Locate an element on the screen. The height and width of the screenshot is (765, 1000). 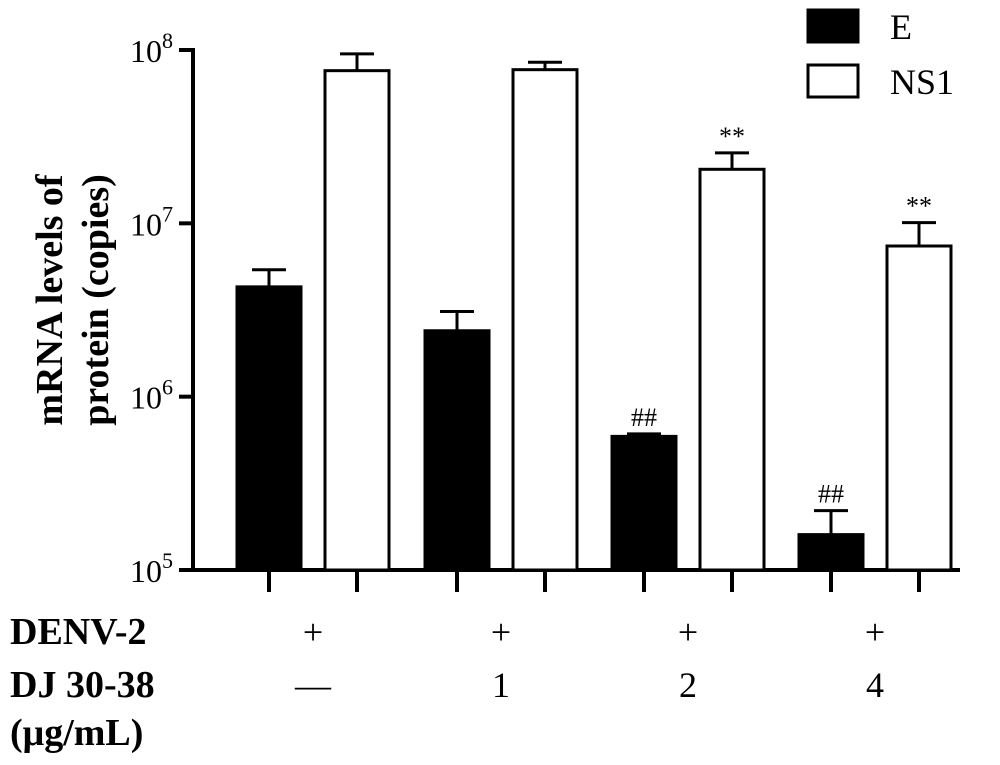
y-axis-label-line-2: protein (copies) is located at coordinates (96, 300).